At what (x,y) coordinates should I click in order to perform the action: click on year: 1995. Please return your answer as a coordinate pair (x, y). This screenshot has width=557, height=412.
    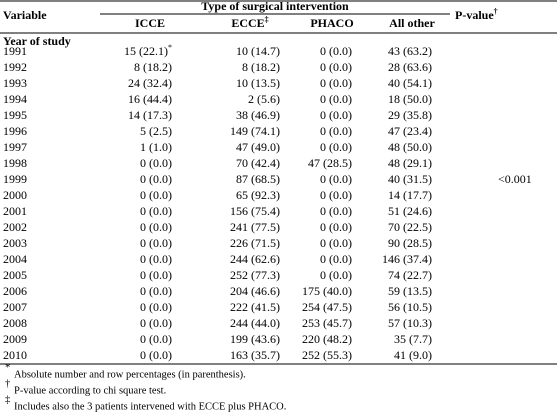
    Looking at the image, I should click on (15, 115).